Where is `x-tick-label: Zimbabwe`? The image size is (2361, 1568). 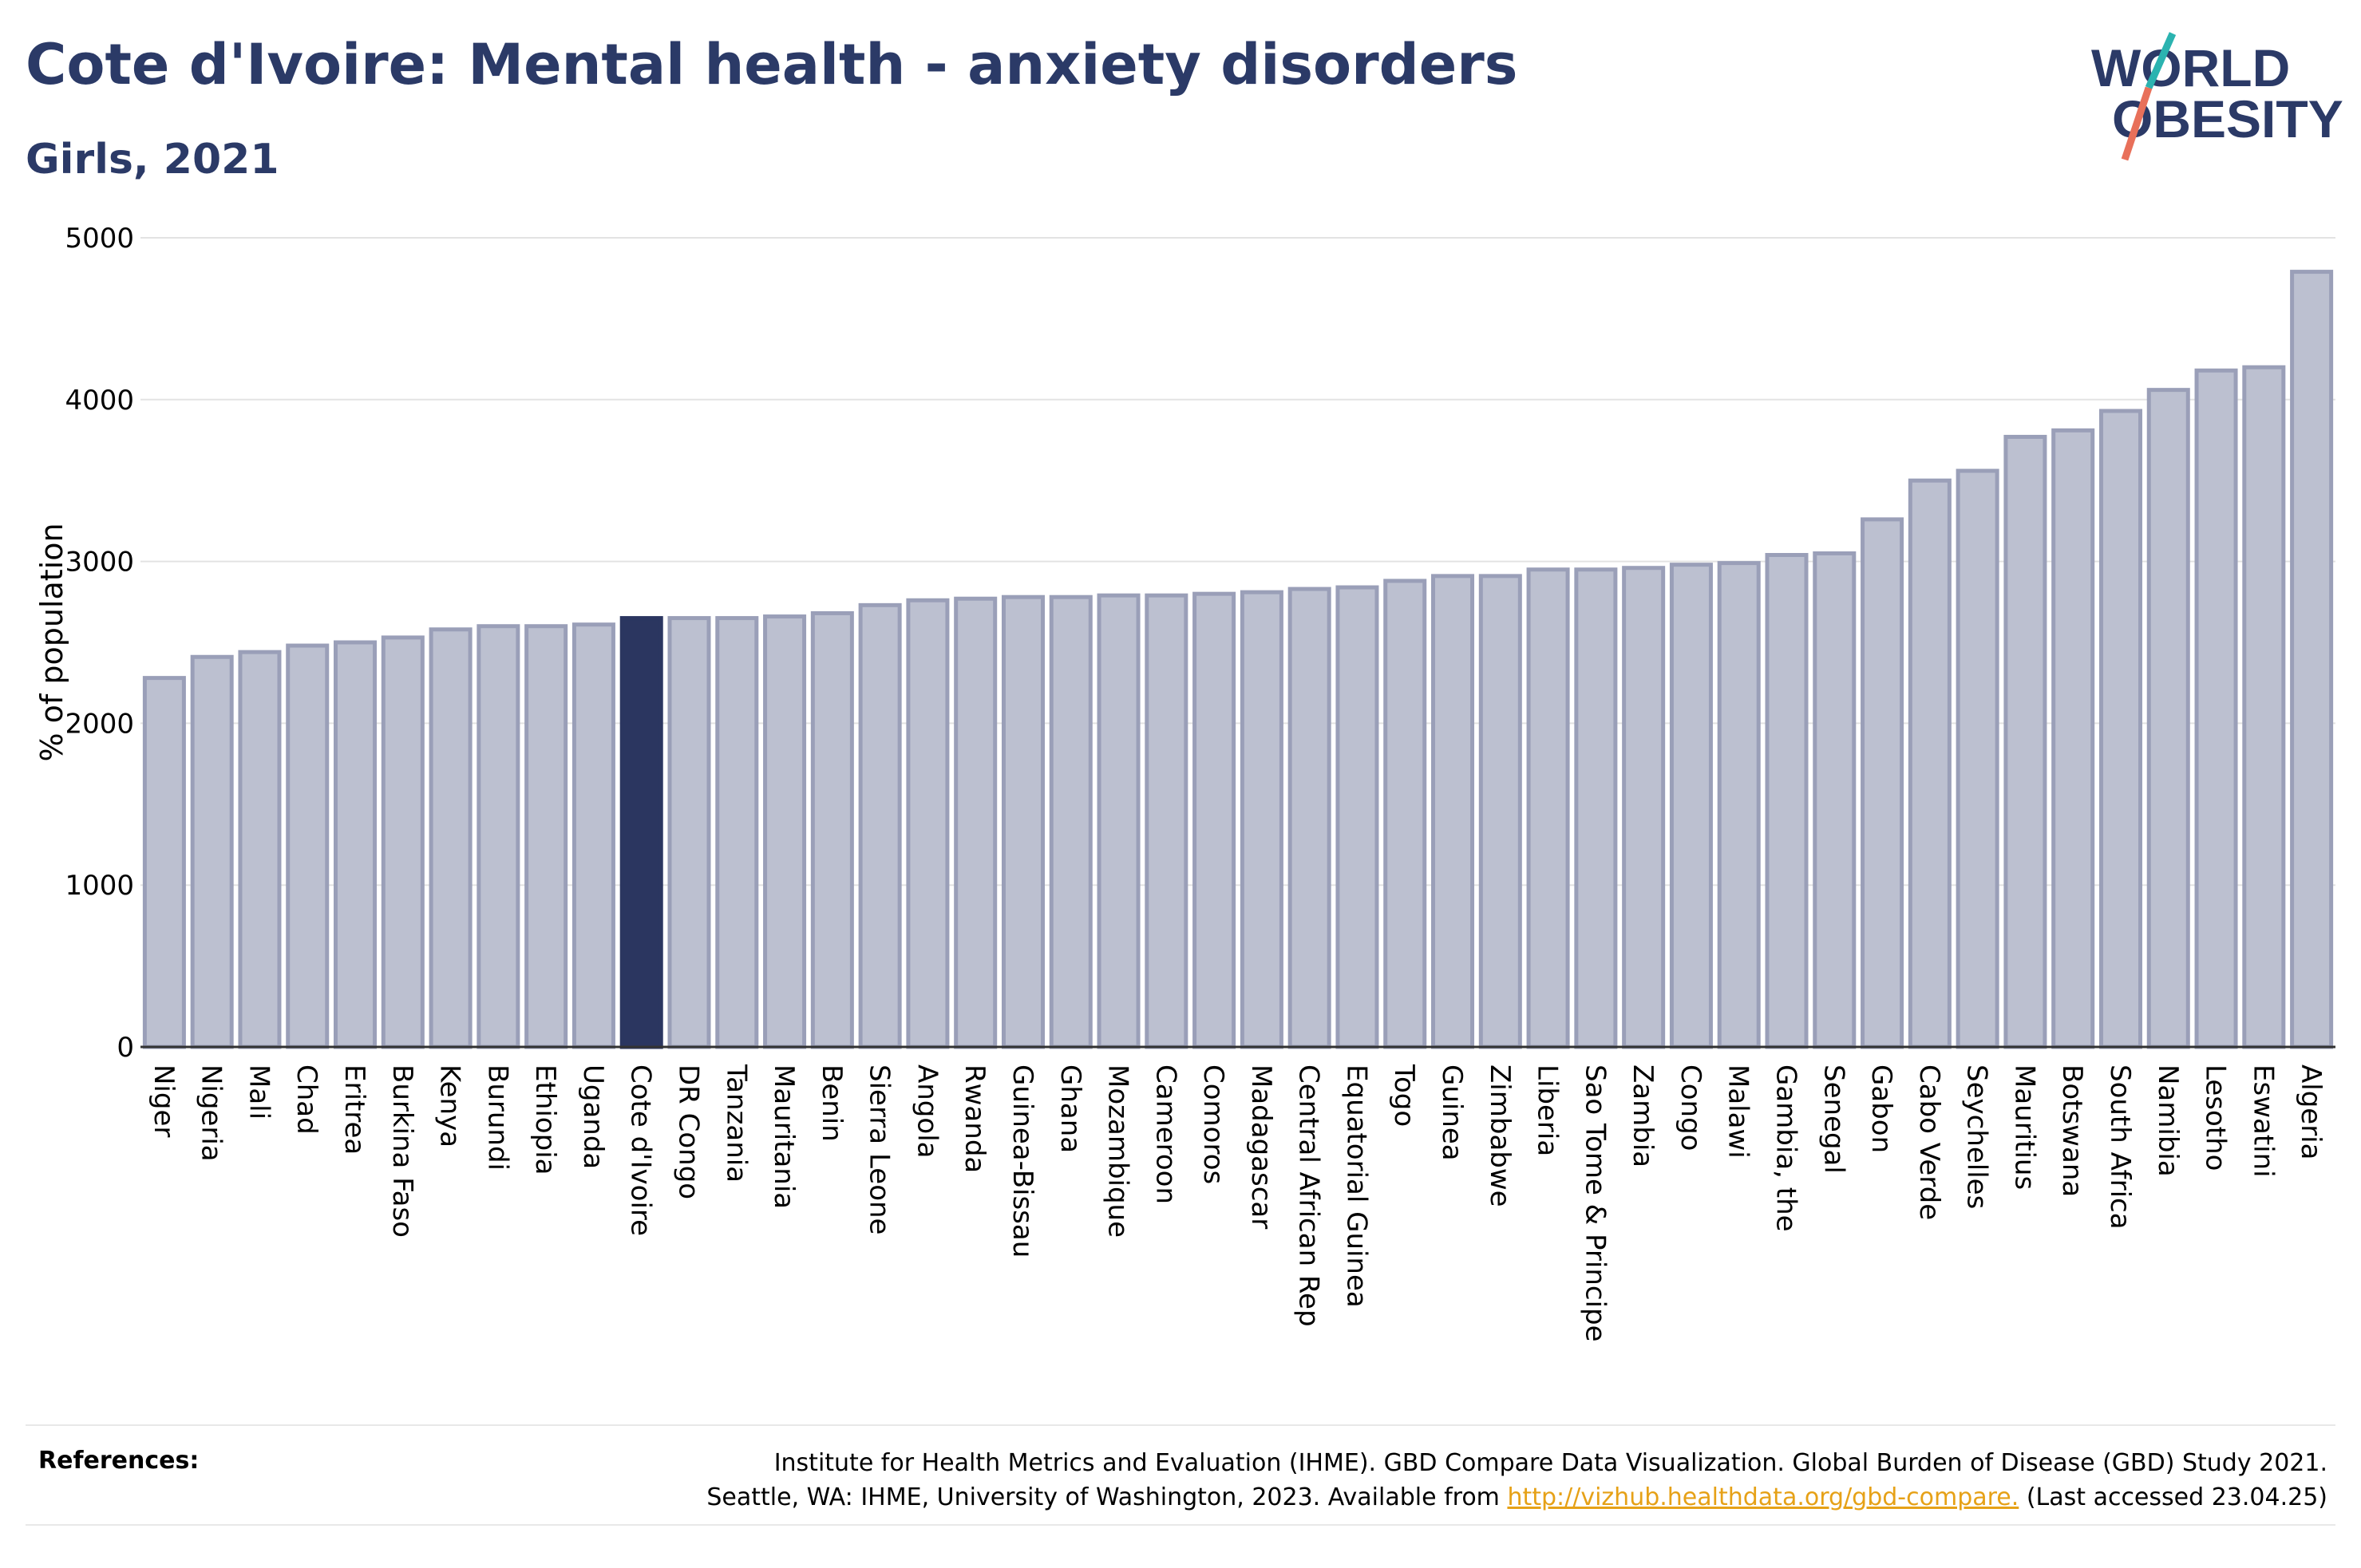 x-tick-label: Zimbabwe is located at coordinates (1500, 1135).